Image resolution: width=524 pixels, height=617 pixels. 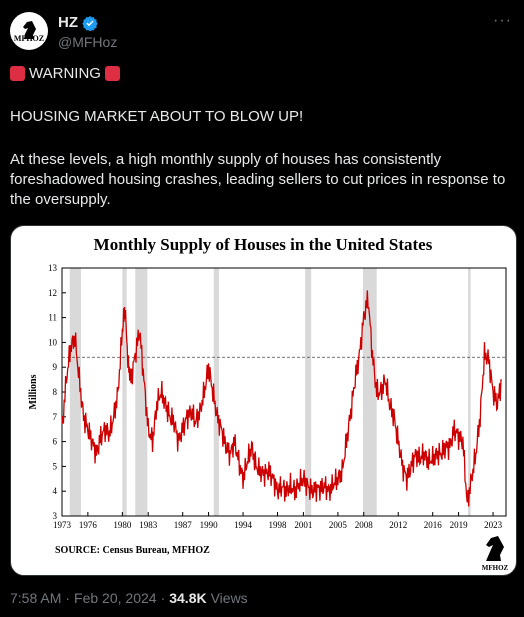 I want to click on author-row: HZ, so click(x=78, y=22).